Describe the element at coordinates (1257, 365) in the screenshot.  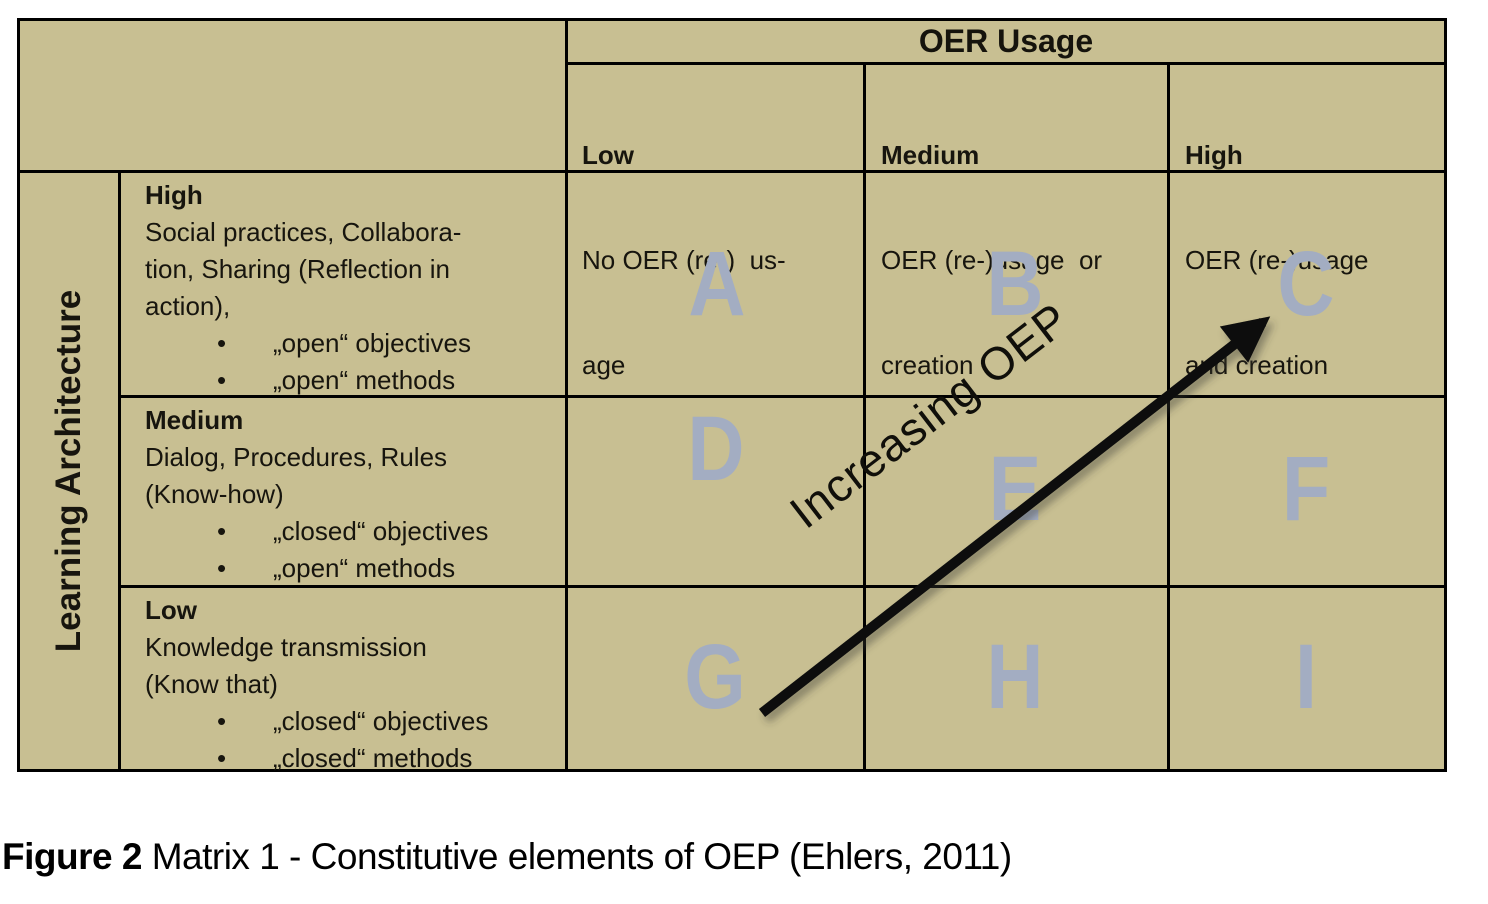
I see `column-desc-line: and creation` at that location.